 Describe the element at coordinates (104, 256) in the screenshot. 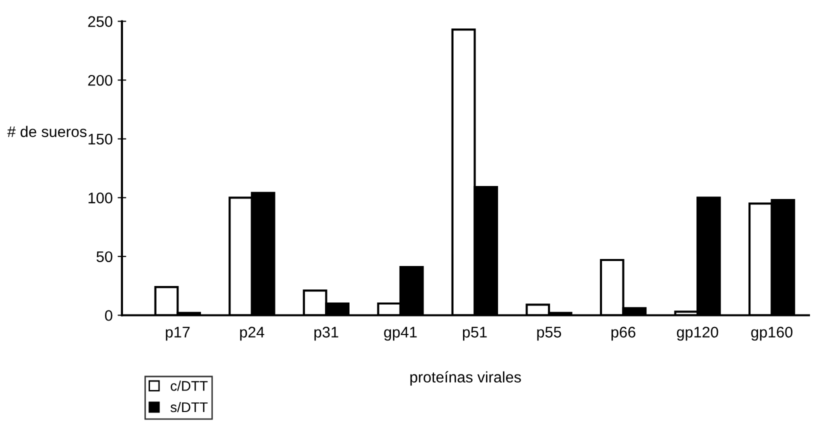

I see `y-tick-label: 50` at that location.